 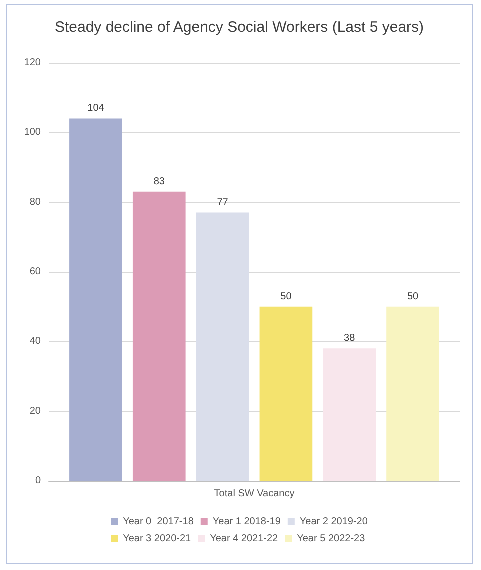 I want to click on data-label: 38, so click(x=350, y=338).